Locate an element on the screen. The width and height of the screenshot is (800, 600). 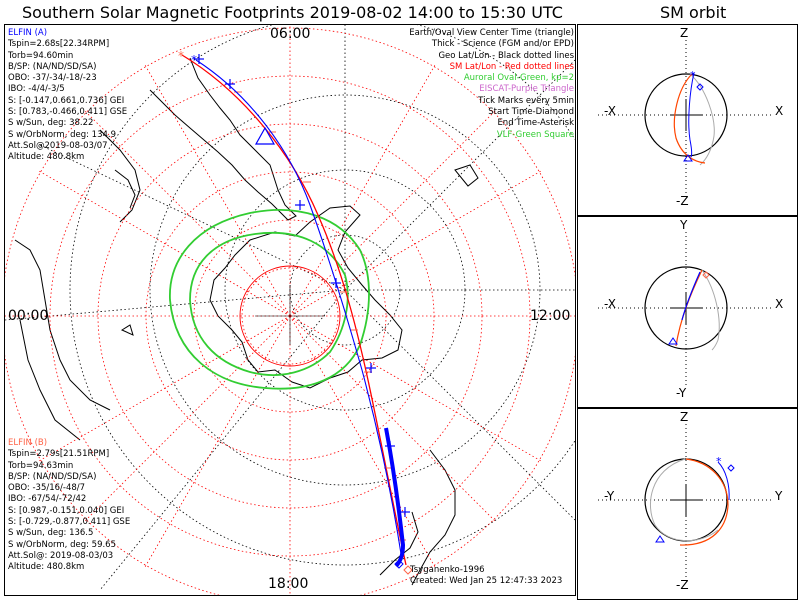
info-line: Torb=94.63min is located at coordinates (41, 465).